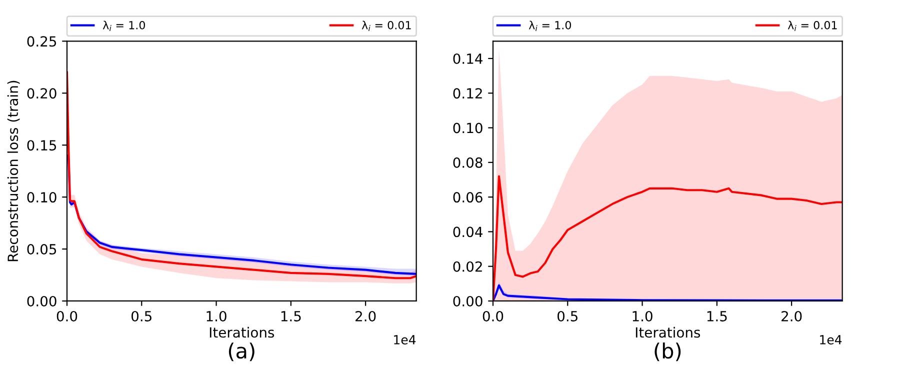 The width and height of the screenshot is (898, 376). What do you see at coordinates (467, 58) in the screenshot?
I see `y-tick-label: 0.14` at bounding box center [467, 58].